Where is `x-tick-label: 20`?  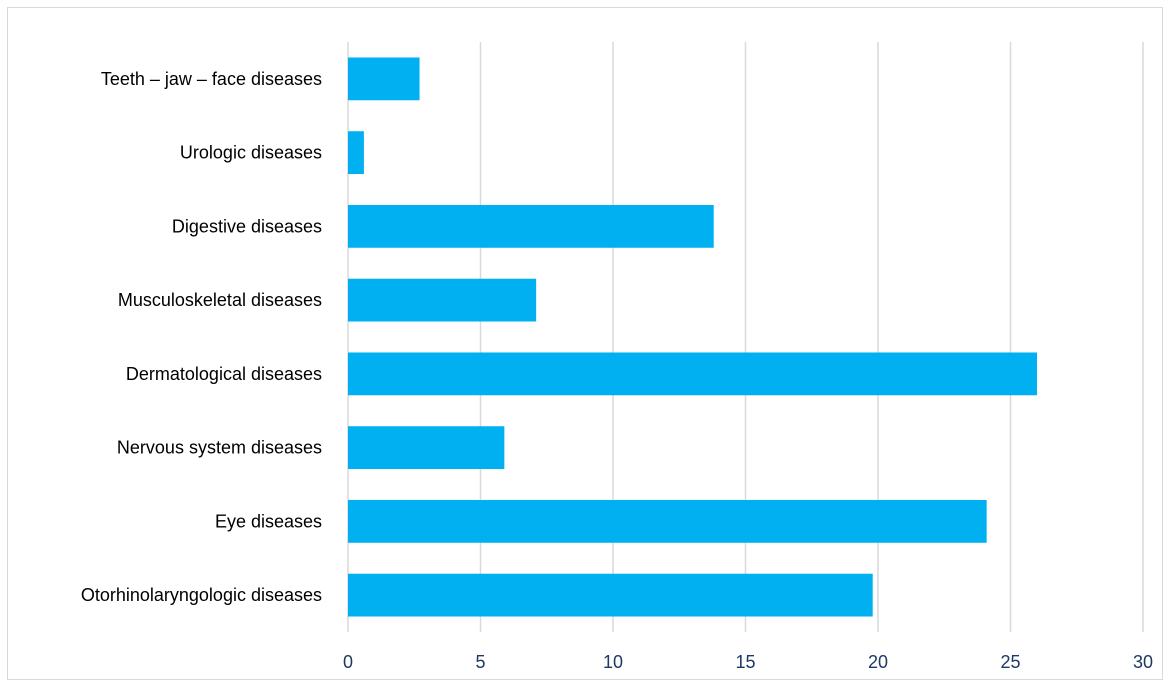
x-tick-label: 20 is located at coordinates (878, 662).